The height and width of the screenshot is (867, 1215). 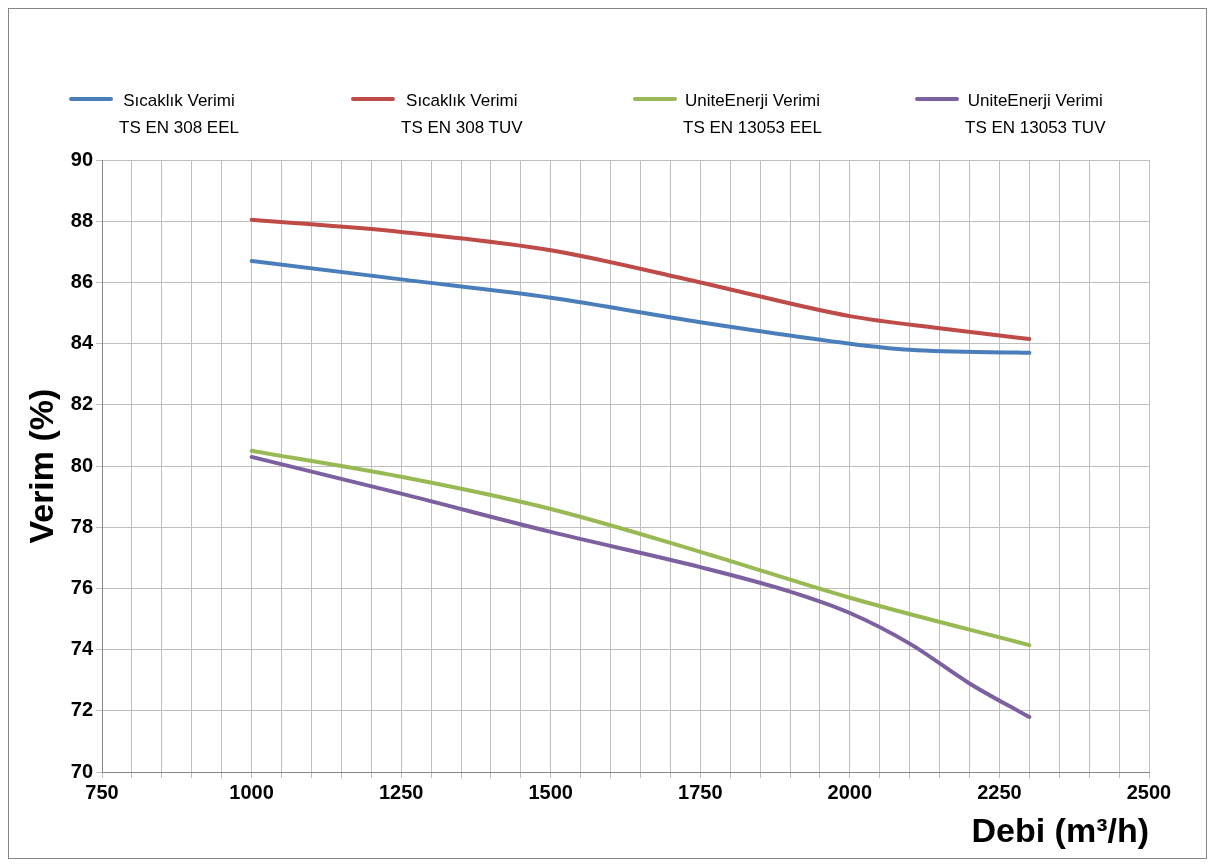 I want to click on legend-label: Sıcaklık Verimi TS EN 308 TUV, so click(x=462, y=114).